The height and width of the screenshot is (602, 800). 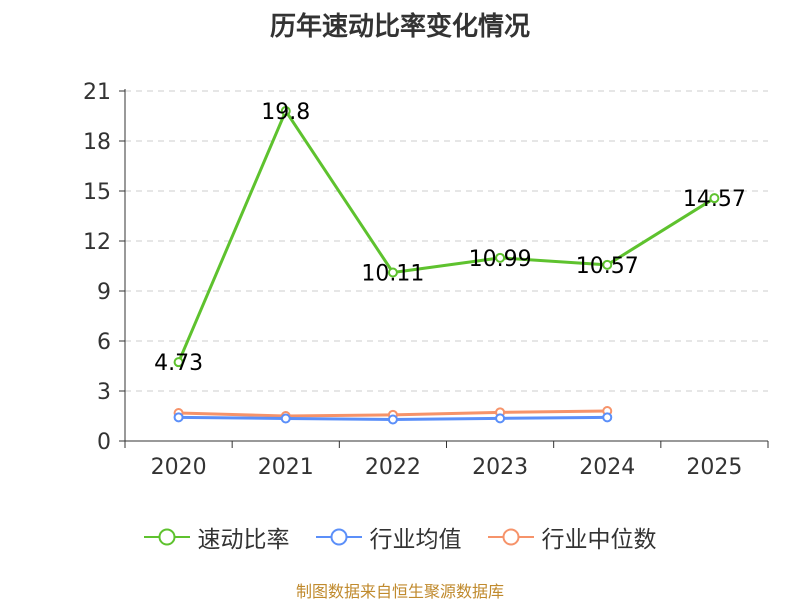 I want to click on legend-item-industry-average: 行业均值, so click(x=388, y=537).